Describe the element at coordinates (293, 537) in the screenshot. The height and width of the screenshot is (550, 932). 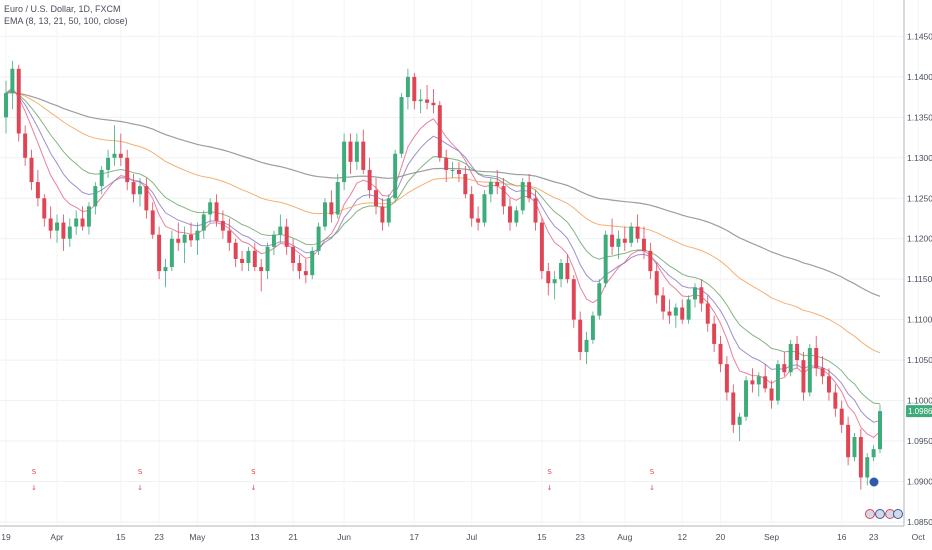
I see `time-tick-label: 21` at that location.